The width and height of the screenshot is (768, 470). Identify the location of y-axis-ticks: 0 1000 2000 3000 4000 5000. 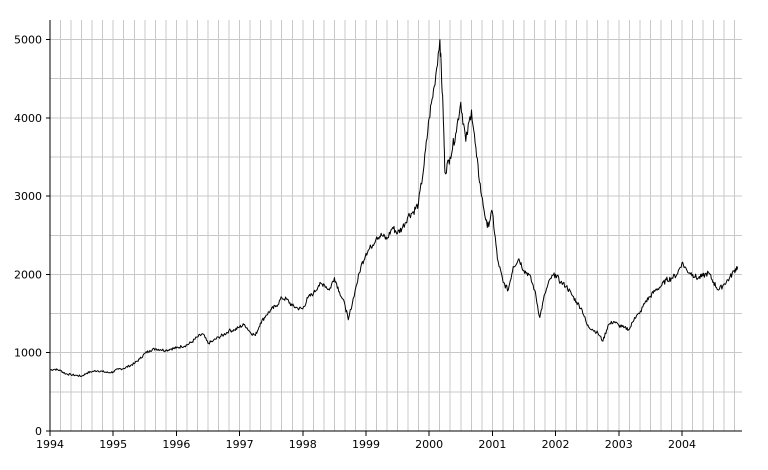
(32, 236).